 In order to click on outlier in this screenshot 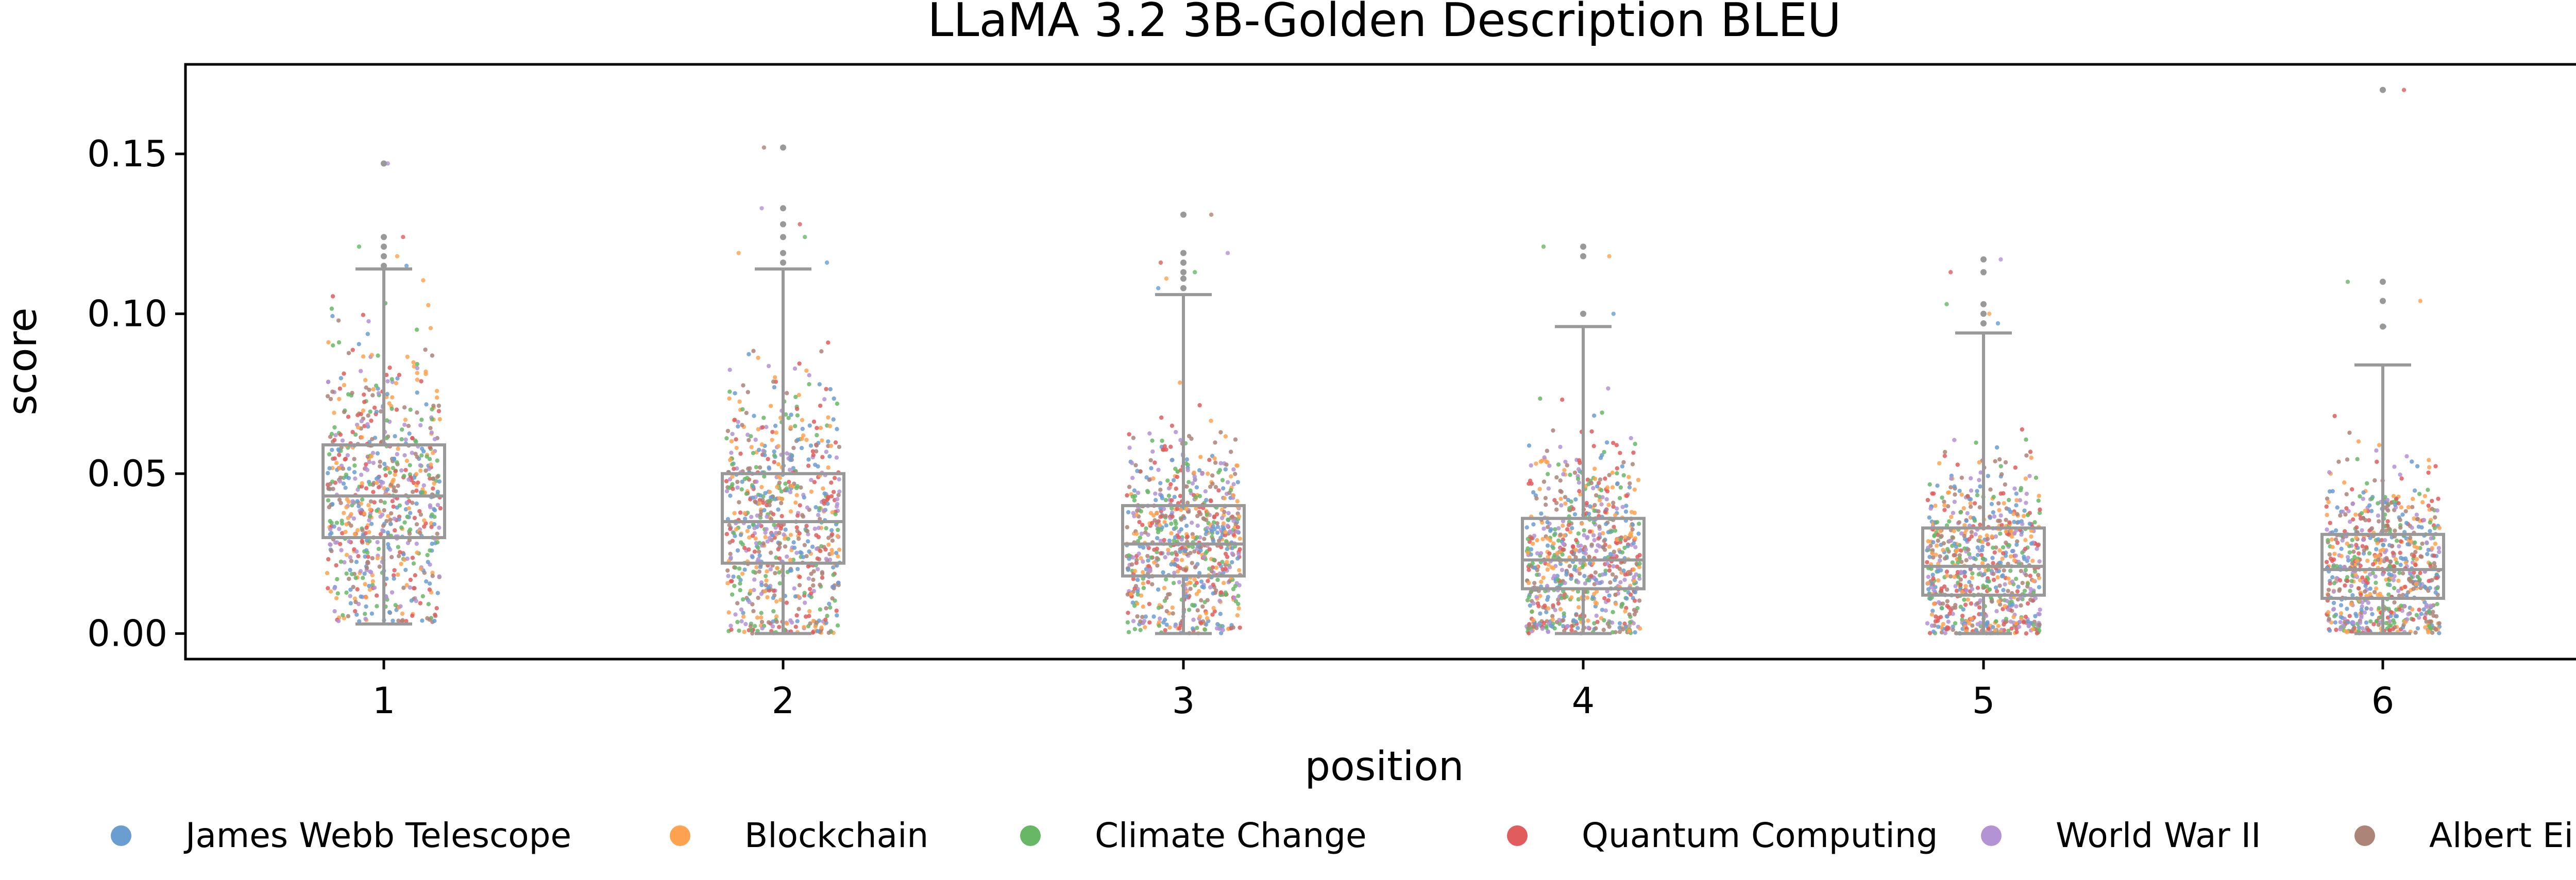, I will do `click(1983, 323)`.